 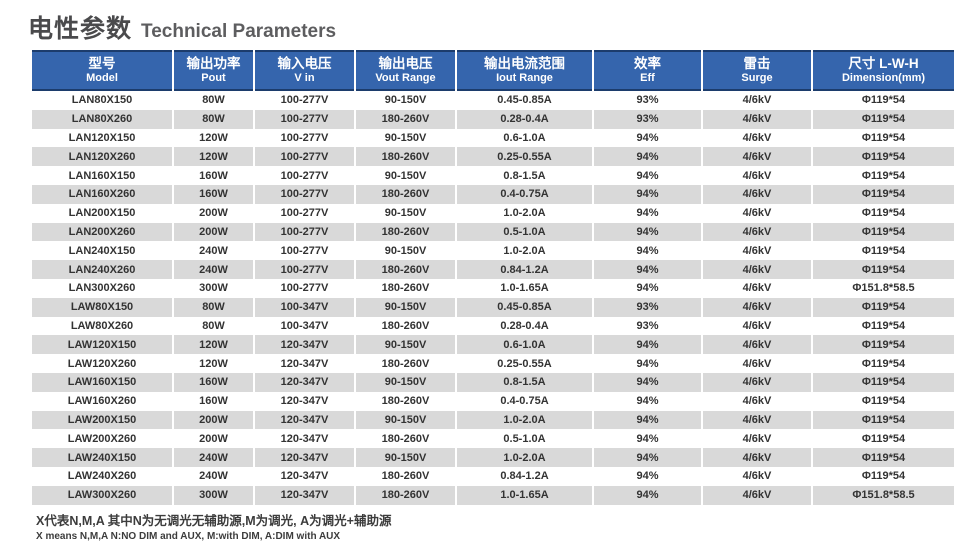 I want to click on column-header-dimension-mm-: 尺寸 L-W-H Dimension(mm), so click(x=883, y=70).